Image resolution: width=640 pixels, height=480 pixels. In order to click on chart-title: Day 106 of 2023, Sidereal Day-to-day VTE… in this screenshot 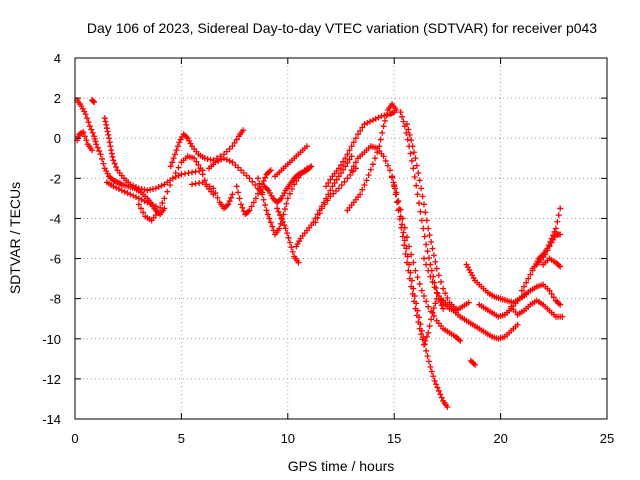, I will do `click(342, 28)`.